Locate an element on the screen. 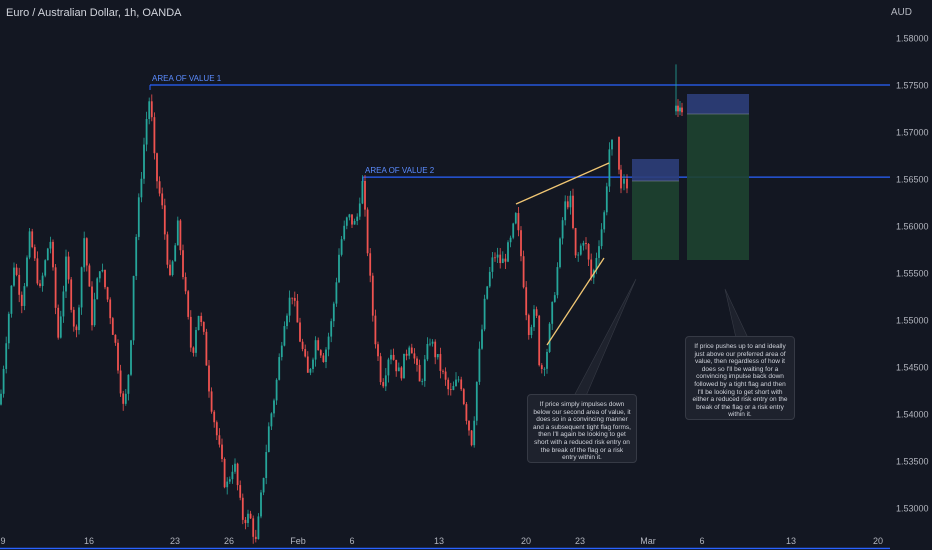 The width and height of the screenshot is (932, 550). x-tick-label: 13 is located at coordinates (439, 541).